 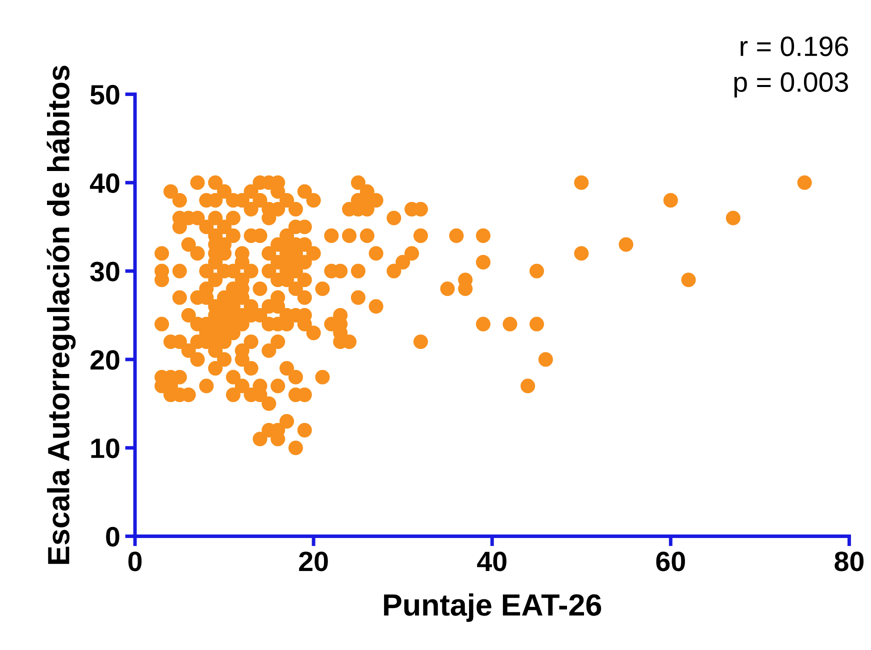 I want to click on y-tick-label: 0, so click(x=113, y=536).